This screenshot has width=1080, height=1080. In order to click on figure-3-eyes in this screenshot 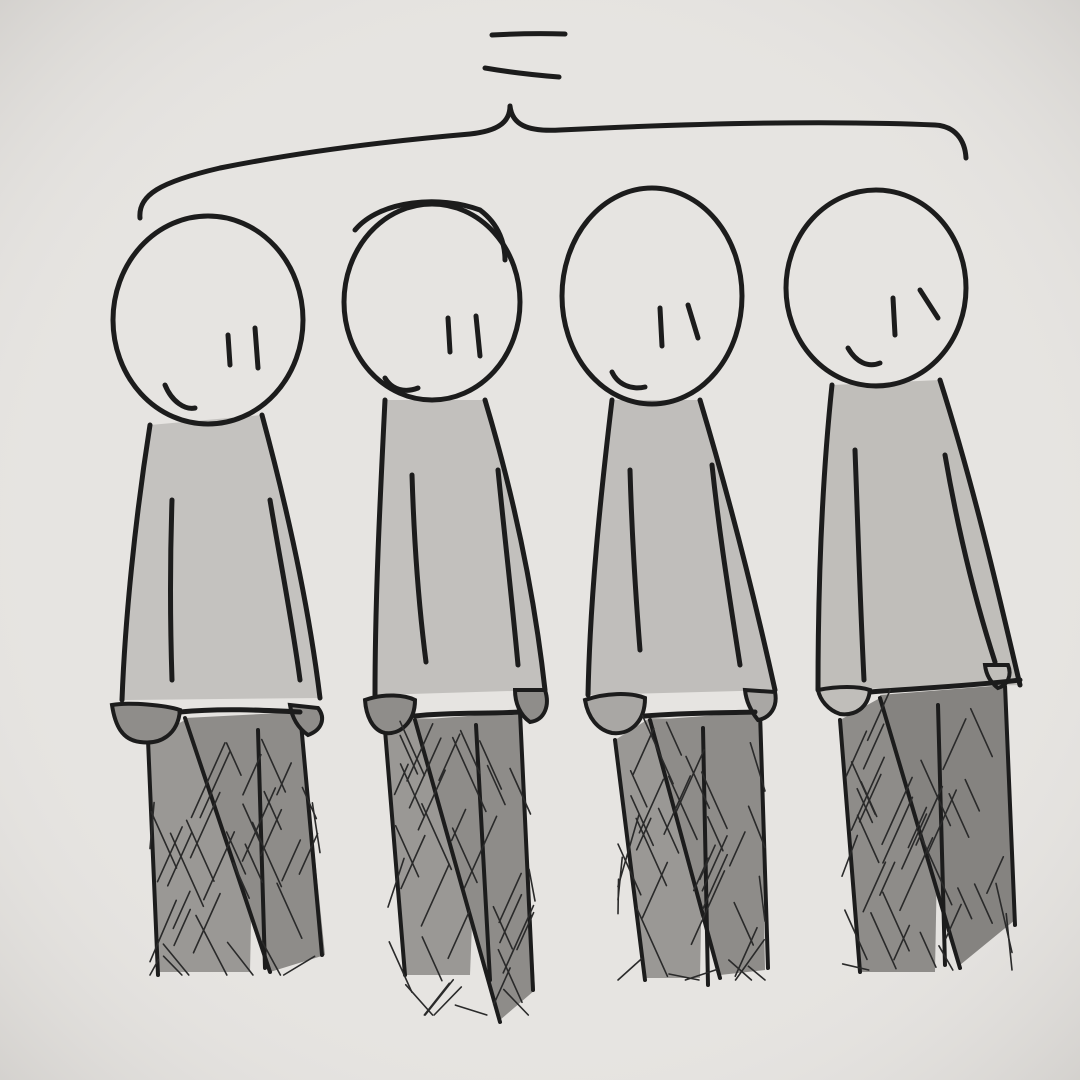, I will do `click(679, 325)`.